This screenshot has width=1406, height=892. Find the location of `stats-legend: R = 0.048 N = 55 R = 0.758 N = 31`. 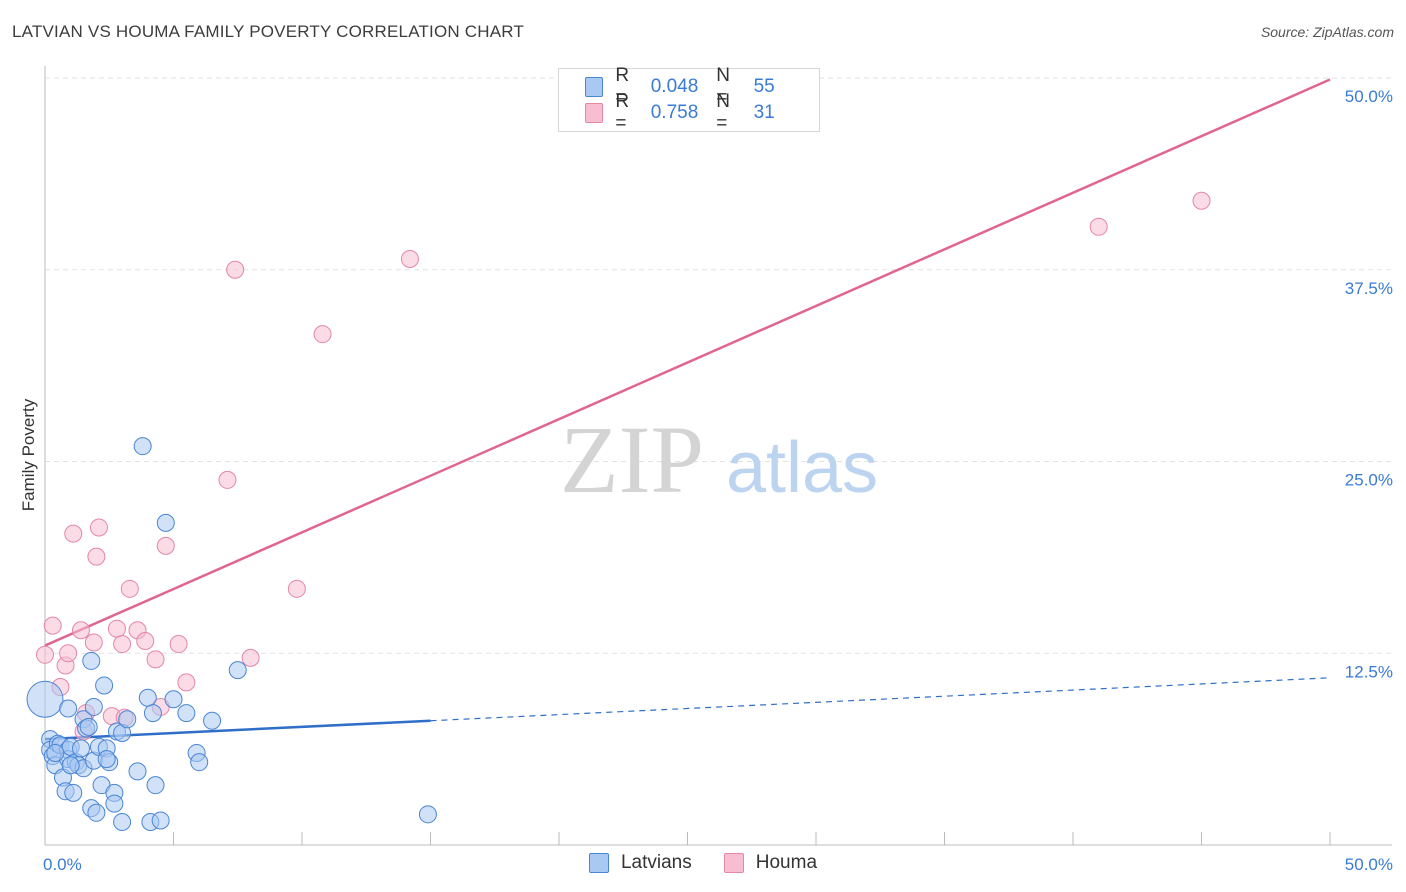

stats-legend: R = 0.048 N = 55 R = 0.758 N = 31 is located at coordinates (689, 99).